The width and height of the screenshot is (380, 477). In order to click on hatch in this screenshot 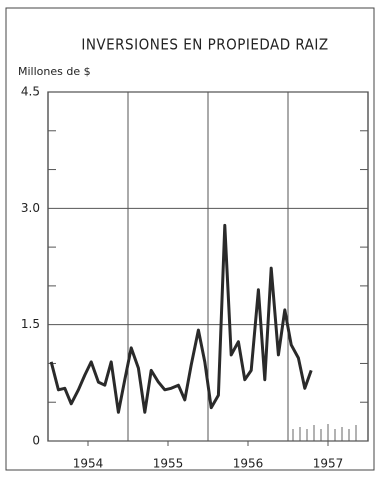, I will do `click(324, 432)`.